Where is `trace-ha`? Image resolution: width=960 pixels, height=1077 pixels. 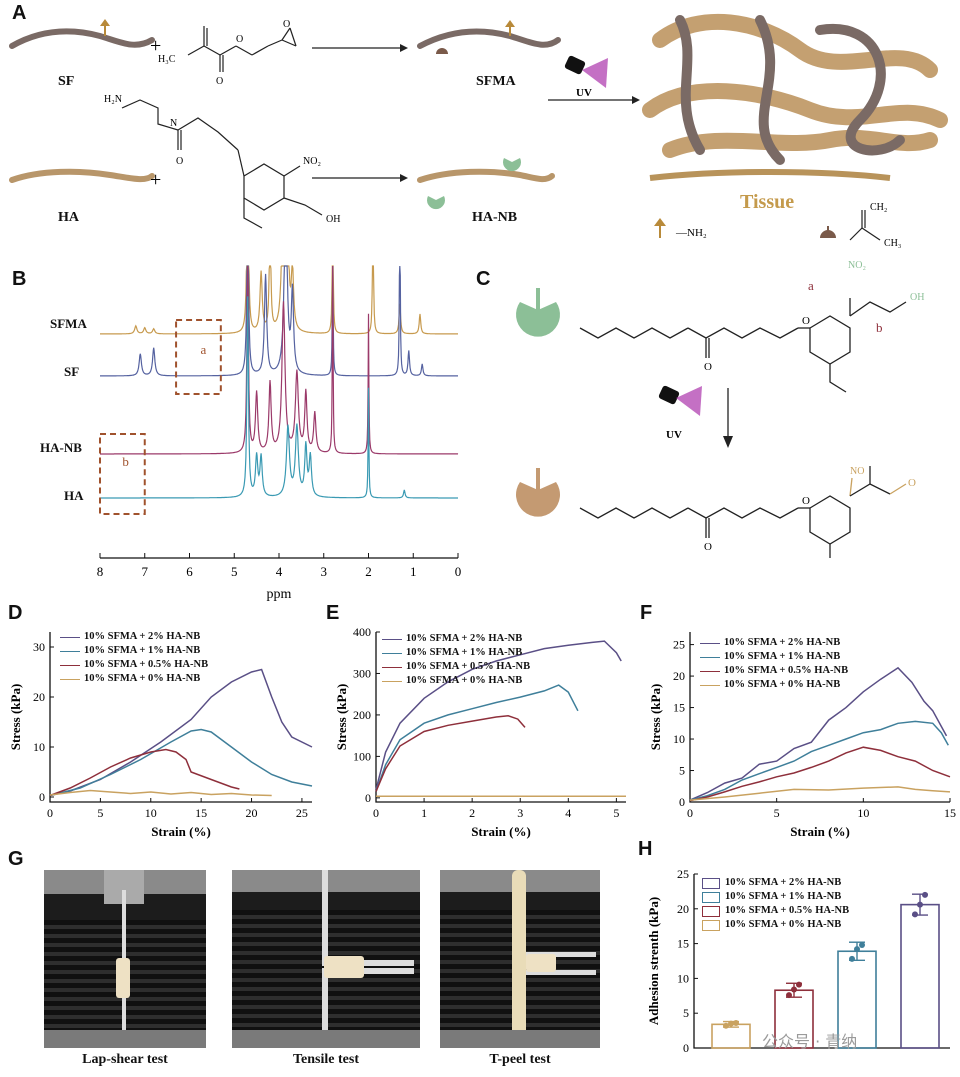 trace-ha is located at coordinates (279, 397).